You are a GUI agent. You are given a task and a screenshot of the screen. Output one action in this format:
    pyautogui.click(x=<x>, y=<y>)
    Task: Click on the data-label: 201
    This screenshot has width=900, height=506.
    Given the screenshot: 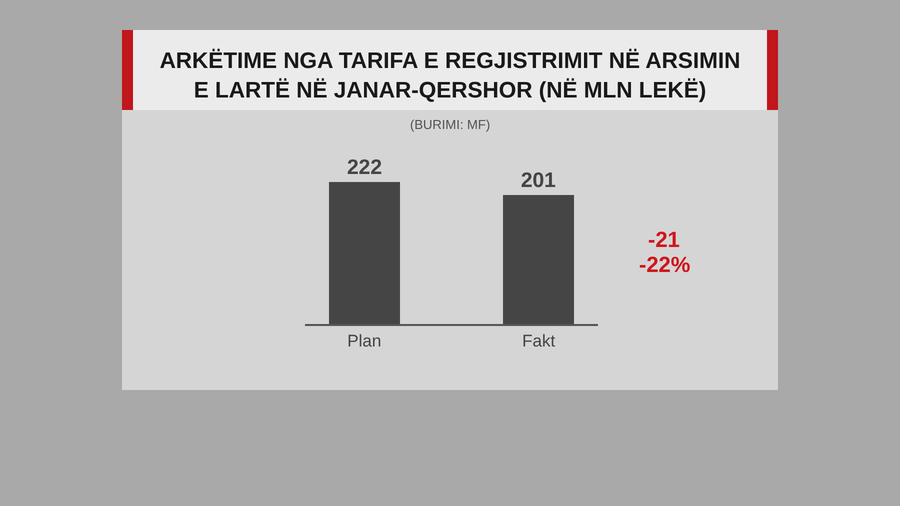 What is the action you would take?
    pyautogui.click(x=538, y=180)
    